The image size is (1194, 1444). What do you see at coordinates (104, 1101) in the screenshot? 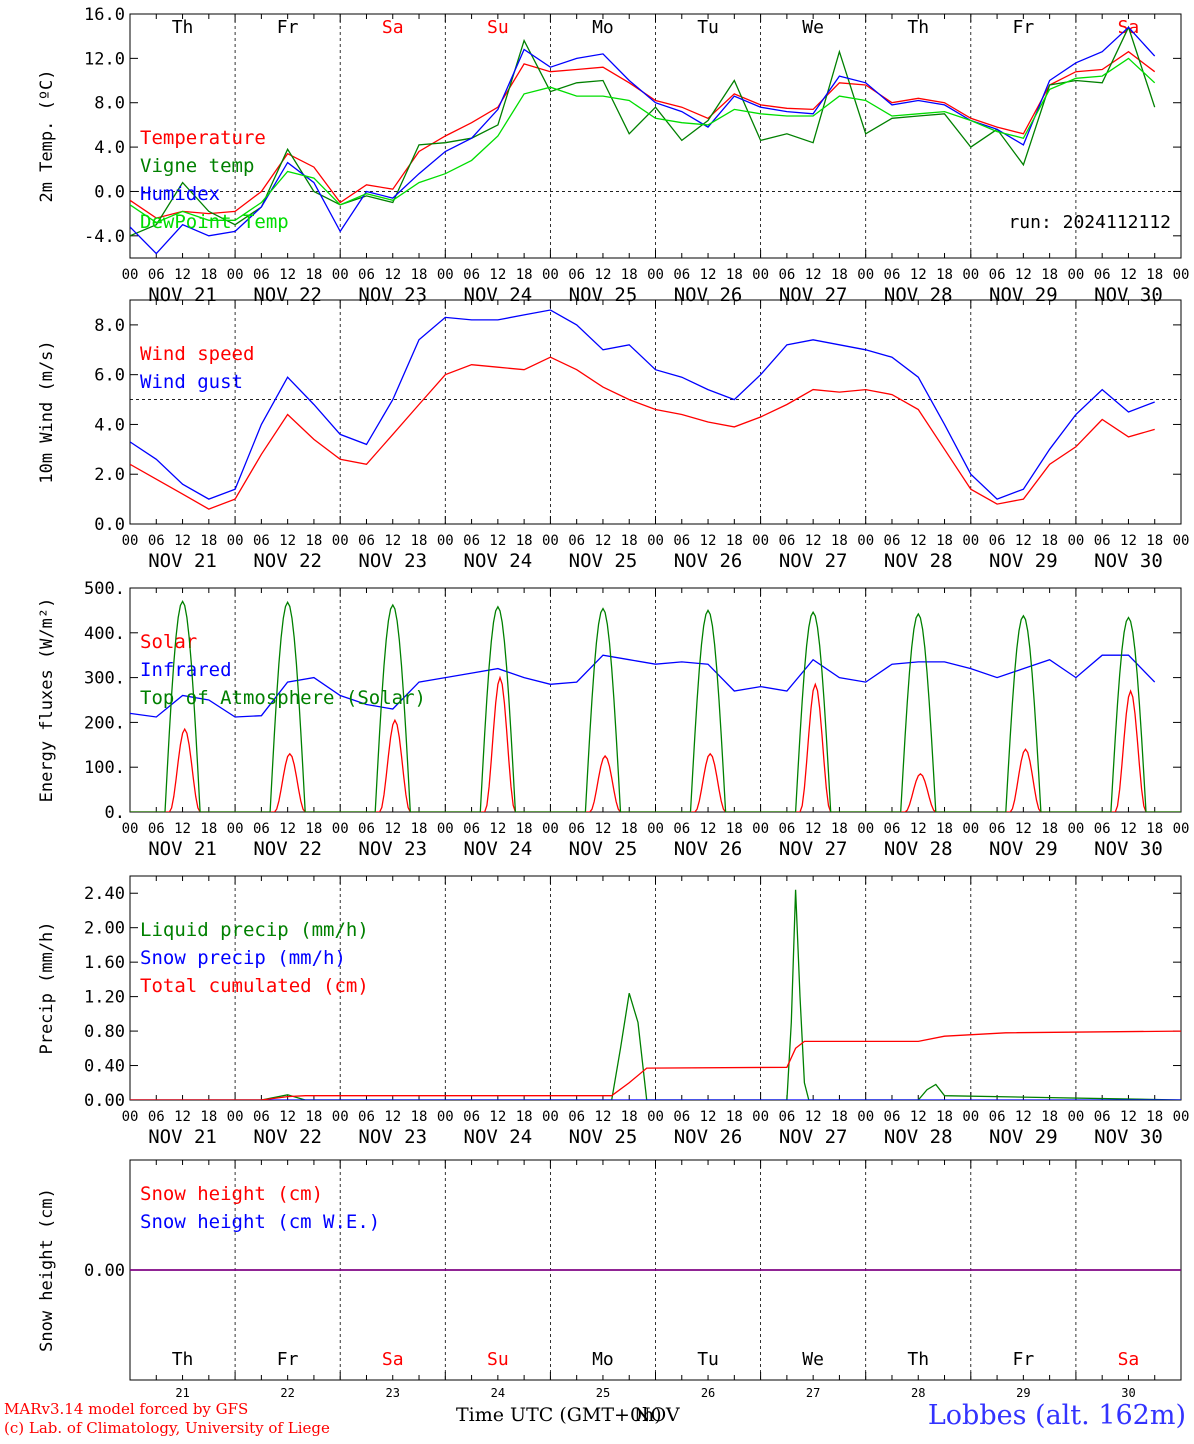
I see `y-tick-label: 0.00` at bounding box center [104, 1101].